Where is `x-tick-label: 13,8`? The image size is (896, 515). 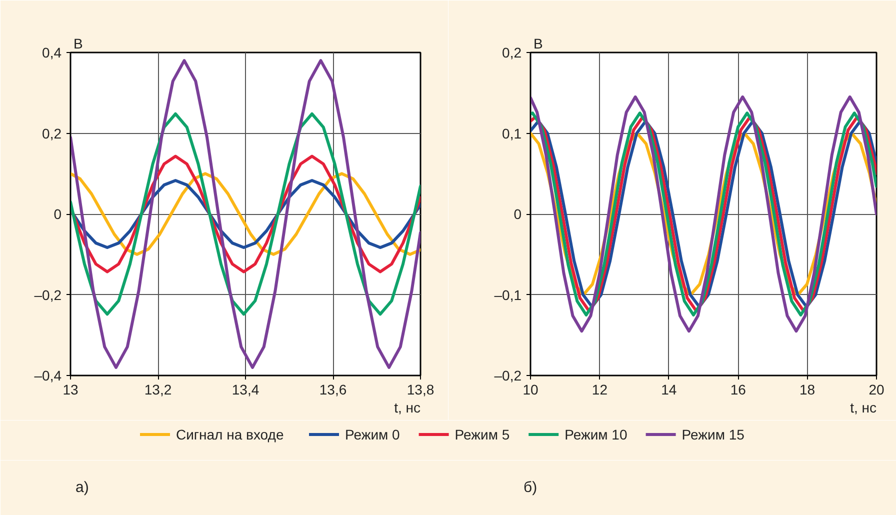
x-tick-label: 13,8 is located at coordinates (420, 390).